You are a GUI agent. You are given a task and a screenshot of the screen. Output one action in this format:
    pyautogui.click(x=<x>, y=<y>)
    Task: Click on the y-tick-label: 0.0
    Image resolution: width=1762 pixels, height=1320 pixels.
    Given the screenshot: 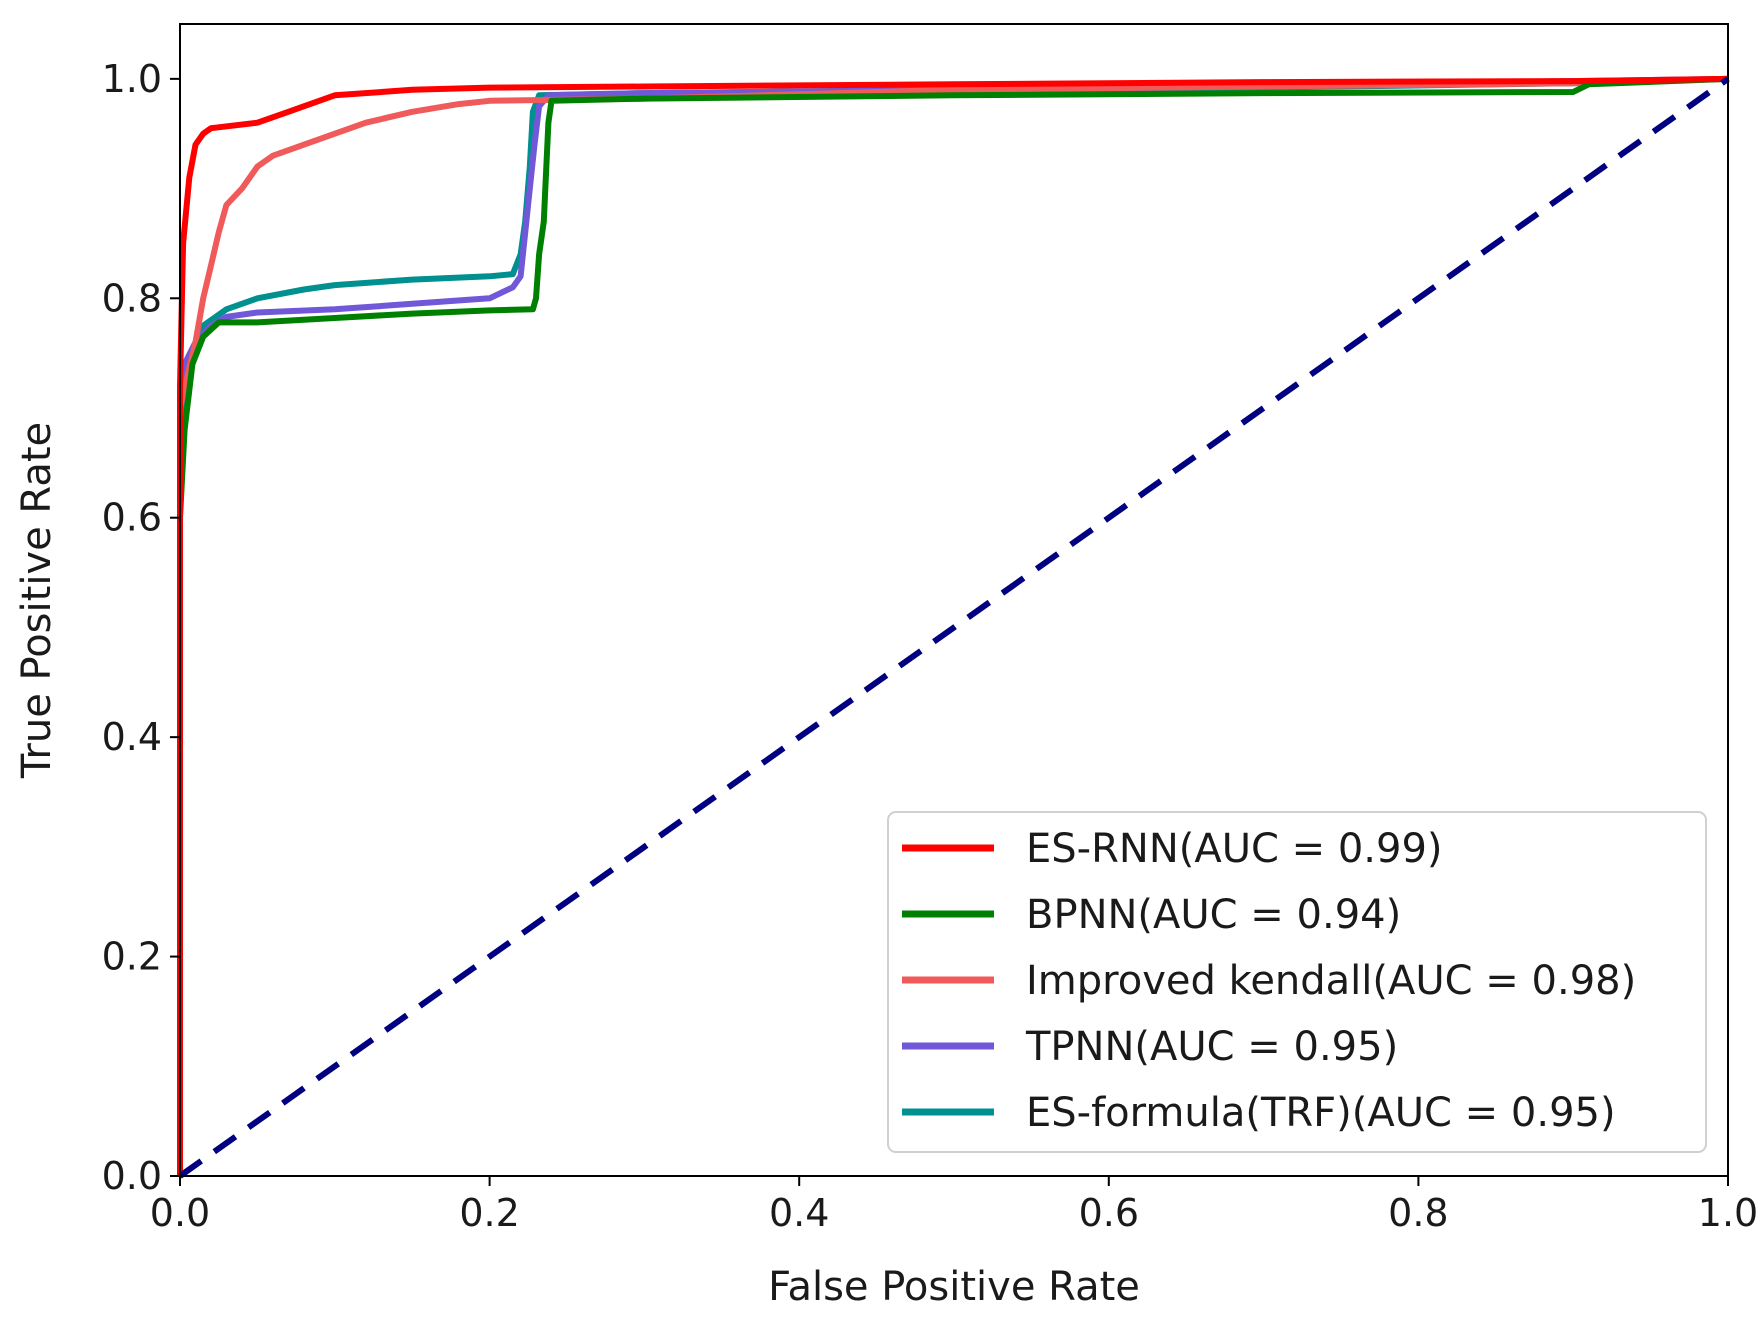 What is the action you would take?
    pyautogui.click(x=132, y=1176)
    